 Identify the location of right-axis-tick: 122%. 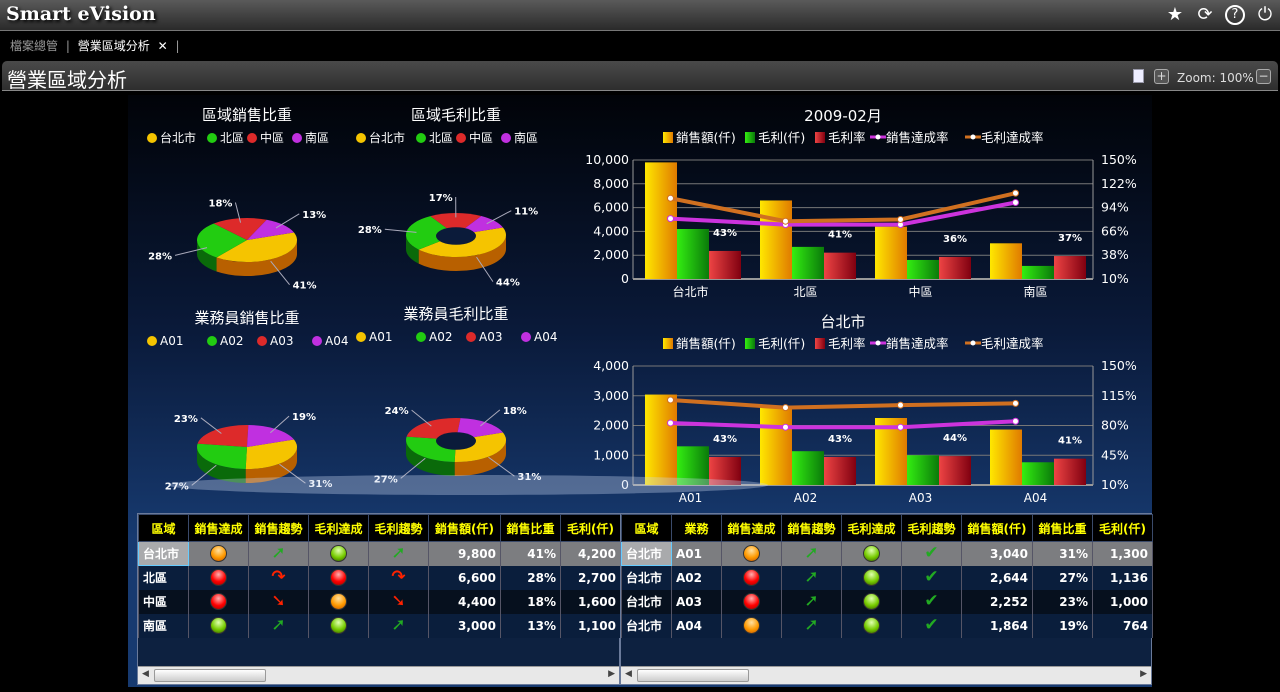
(1119, 183).